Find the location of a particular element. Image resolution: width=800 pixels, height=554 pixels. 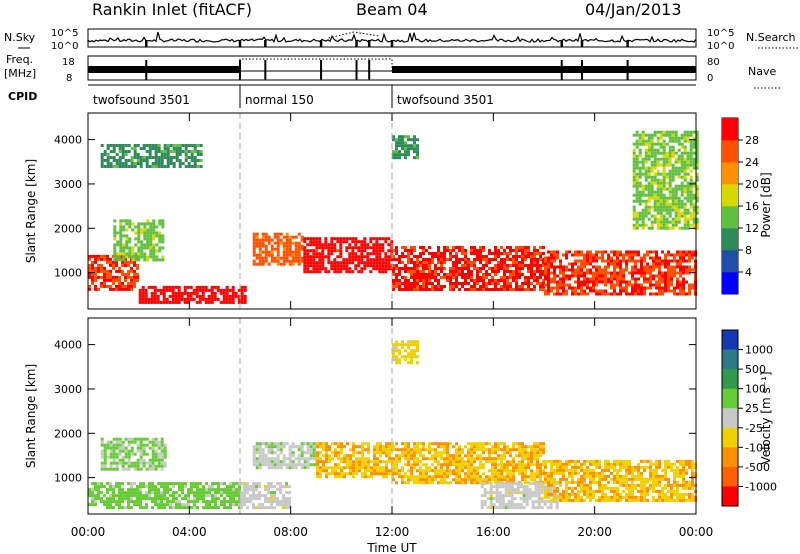

beam-label: Beam 04 is located at coordinates (392, 9).